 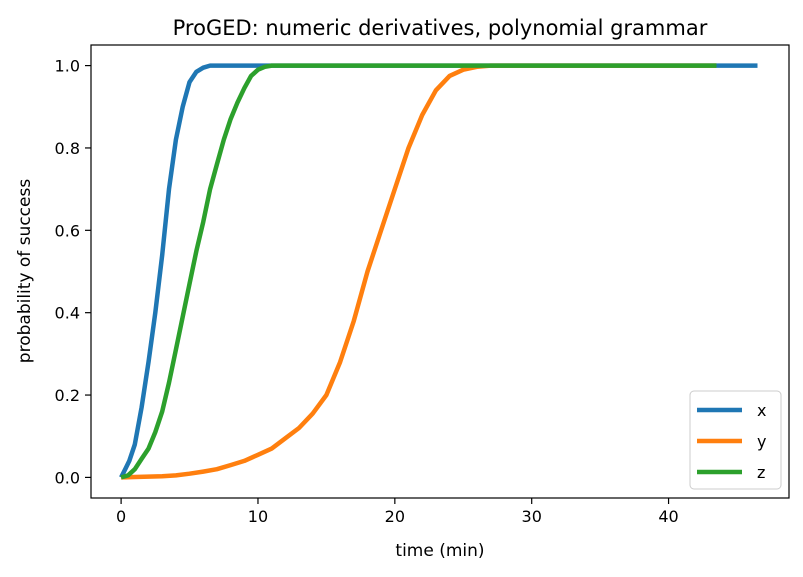 I want to click on x-axis-label: time (min), so click(x=439, y=551).